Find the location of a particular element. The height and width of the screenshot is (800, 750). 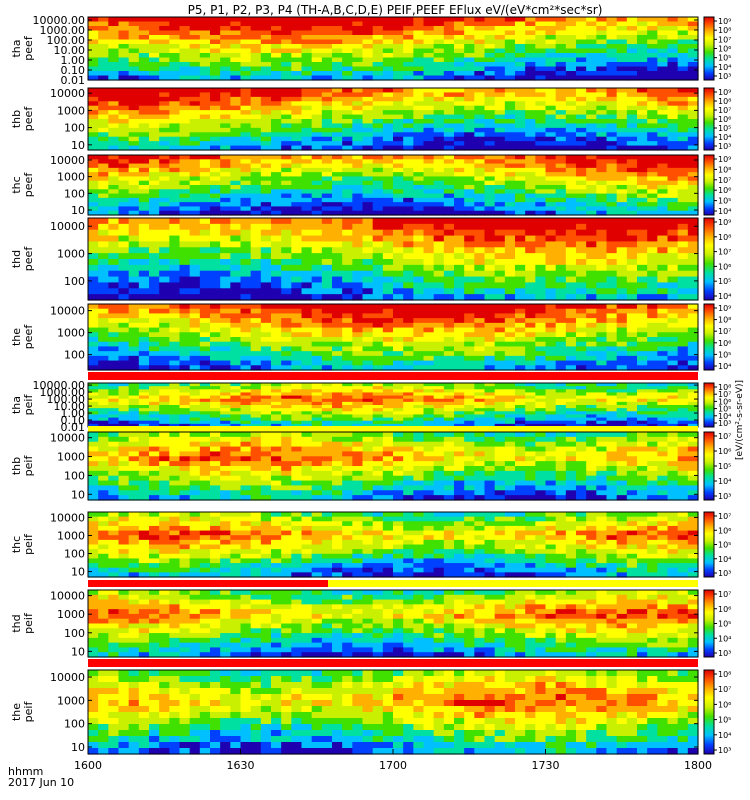

y-axis-the-peef: 10000 1000 100 is located at coordinates (374, 333).